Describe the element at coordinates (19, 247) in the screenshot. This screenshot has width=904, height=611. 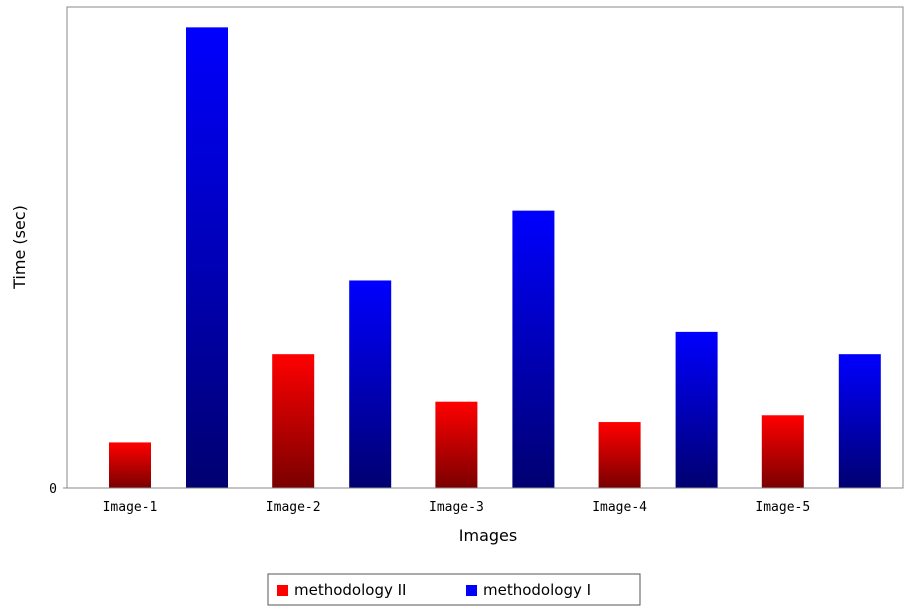
I see `y-axis-title: Time (sec)` at that location.